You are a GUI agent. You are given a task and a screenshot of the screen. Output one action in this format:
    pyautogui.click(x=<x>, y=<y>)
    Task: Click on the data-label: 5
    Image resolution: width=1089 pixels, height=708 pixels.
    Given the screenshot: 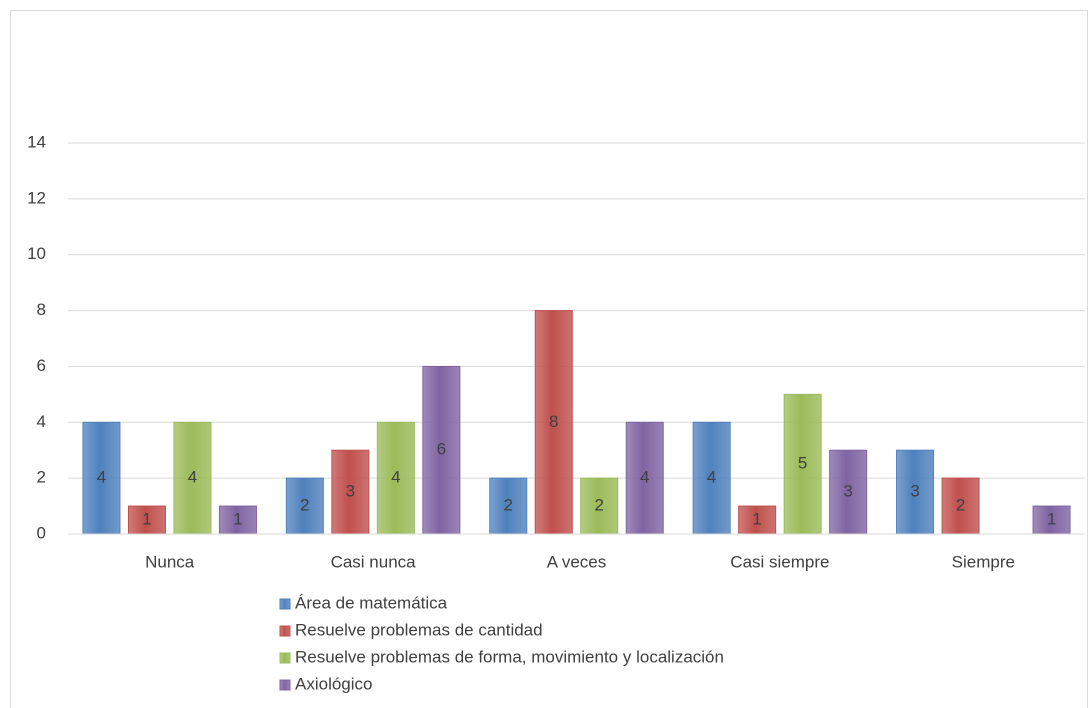 What is the action you would take?
    pyautogui.click(x=802, y=463)
    